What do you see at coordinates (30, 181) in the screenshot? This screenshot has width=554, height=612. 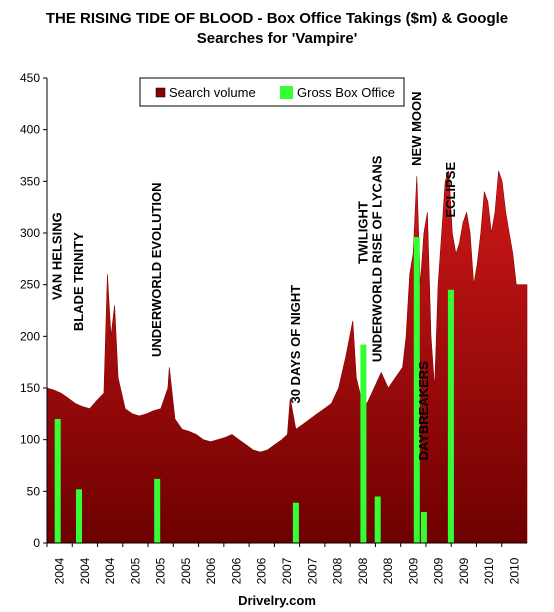 I see `y-tick-label: 350` at bounding box center [30, 181].